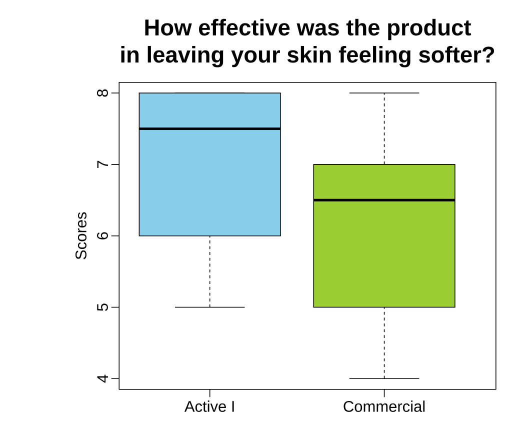 The width and height of the screenshot is (519, 436). I want to click on chart-title: How effective was the product in leaving your skin feeling softer?, so click(307, 43).